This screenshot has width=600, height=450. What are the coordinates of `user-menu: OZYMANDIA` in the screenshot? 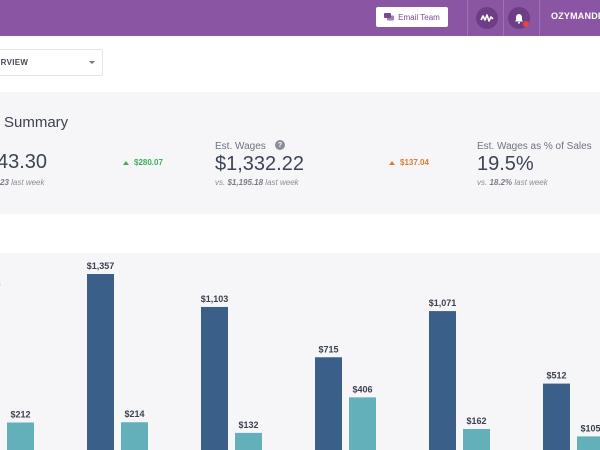 It's located at (575, 16).